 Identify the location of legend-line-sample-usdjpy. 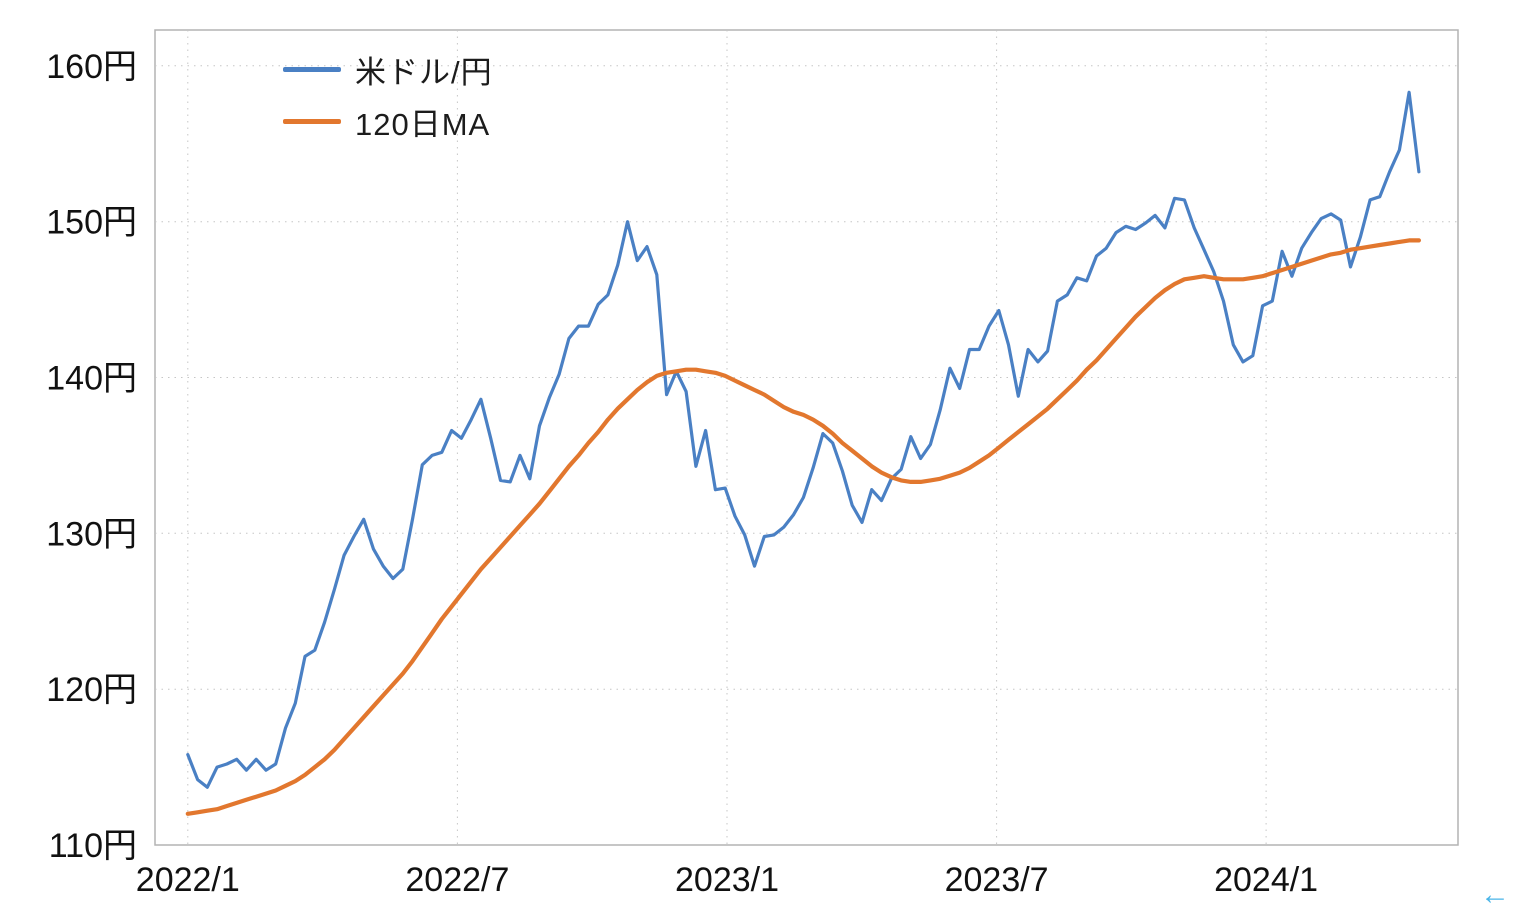
(312, 69).